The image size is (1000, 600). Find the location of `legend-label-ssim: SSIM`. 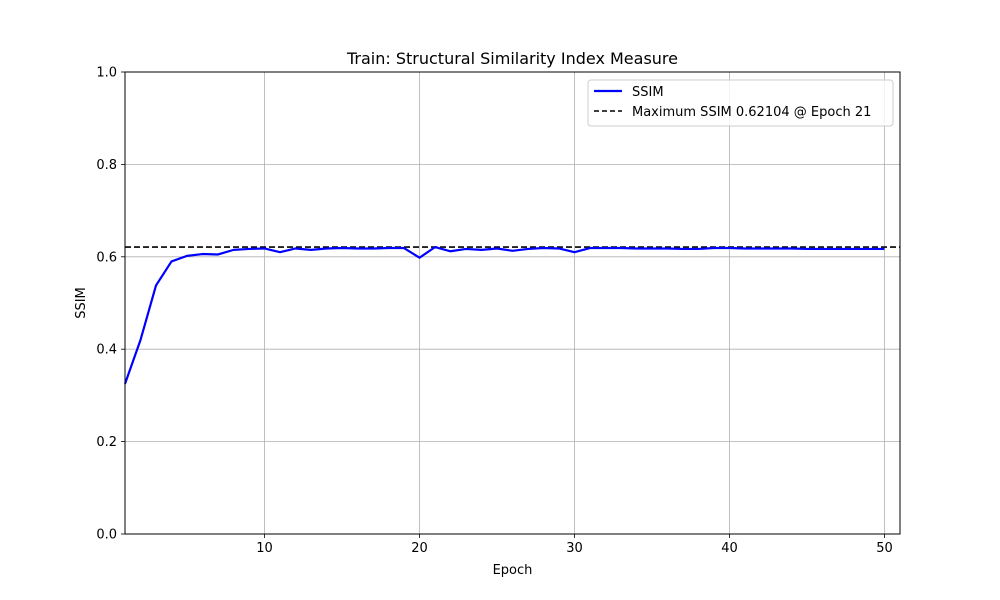

legend-label-ssim: SSIM is located at coordinates (648, 92).